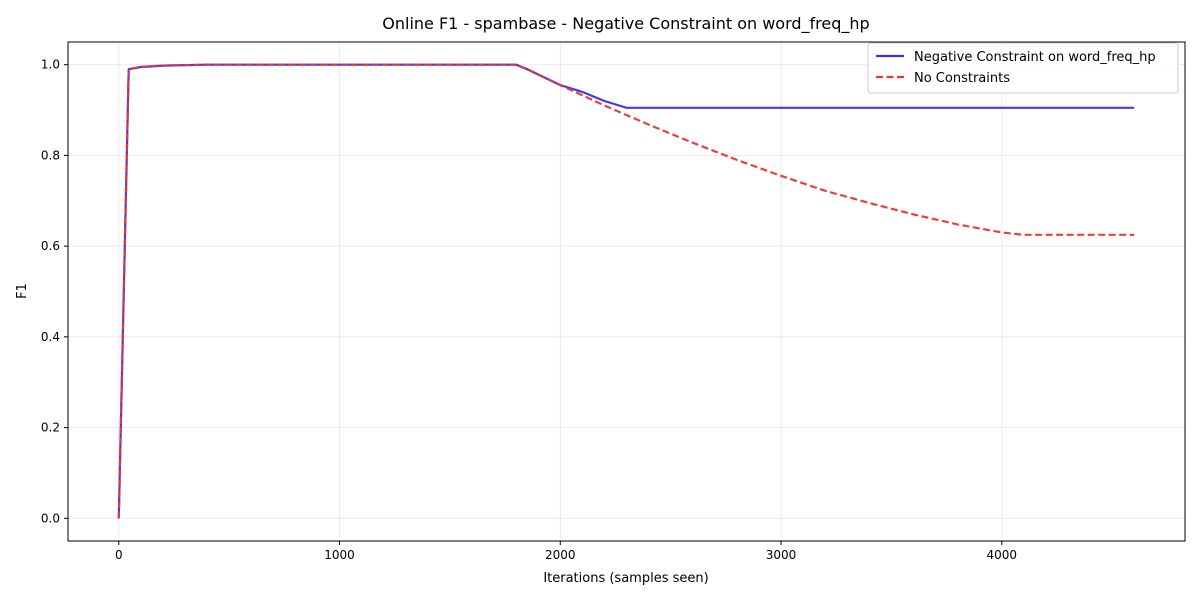  What do you see at coordinates (339, 555) in the screenshot?
I see `x-tick-label: 1000` at bounding box center [339, 555].